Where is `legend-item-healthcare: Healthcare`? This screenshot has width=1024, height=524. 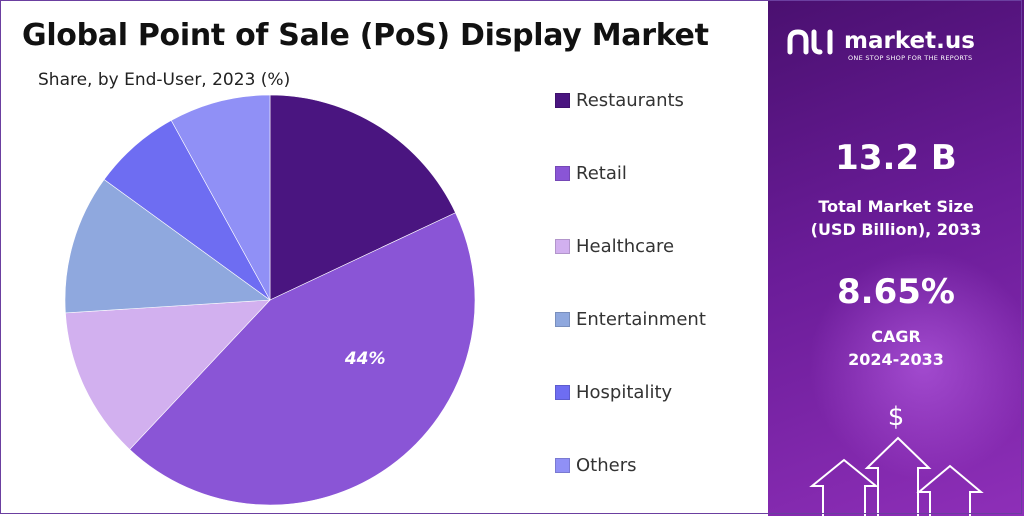 legend-item-healthcare: Healthcare is located at coordinates (630, 246).